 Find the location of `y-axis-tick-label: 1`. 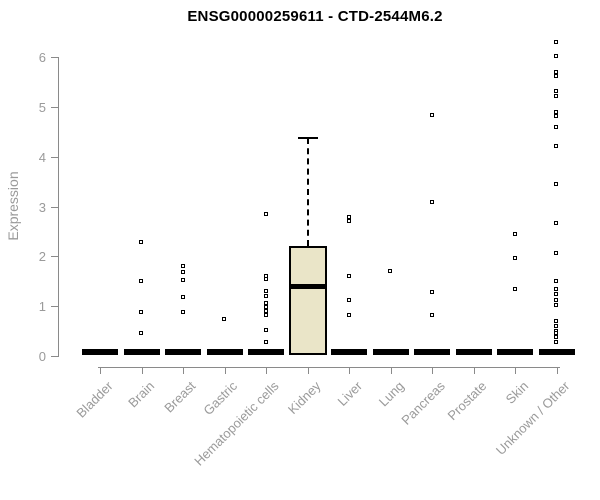

y-axis-tick-label: 1 is located at coordinates (42, 307).